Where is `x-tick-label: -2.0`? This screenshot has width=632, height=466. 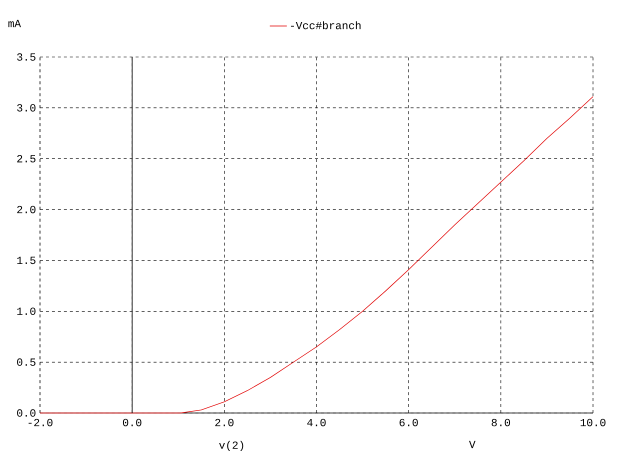 x-tick-label: -2.0 is located at coordinates (40, 422).